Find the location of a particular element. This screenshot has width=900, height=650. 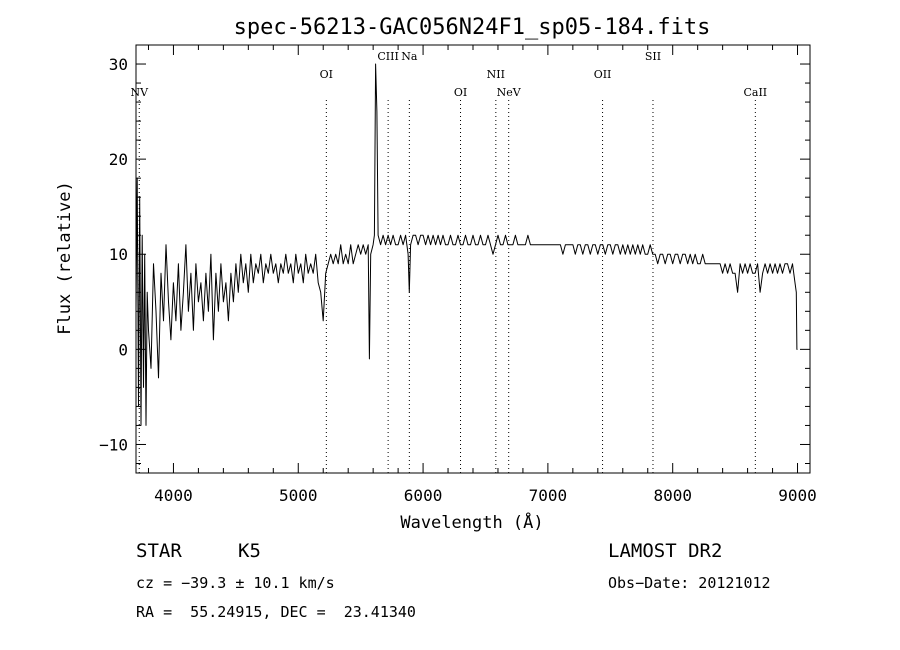

obs-date-text: Obs−Date: 20121012 is located at coordinates (689, 583).